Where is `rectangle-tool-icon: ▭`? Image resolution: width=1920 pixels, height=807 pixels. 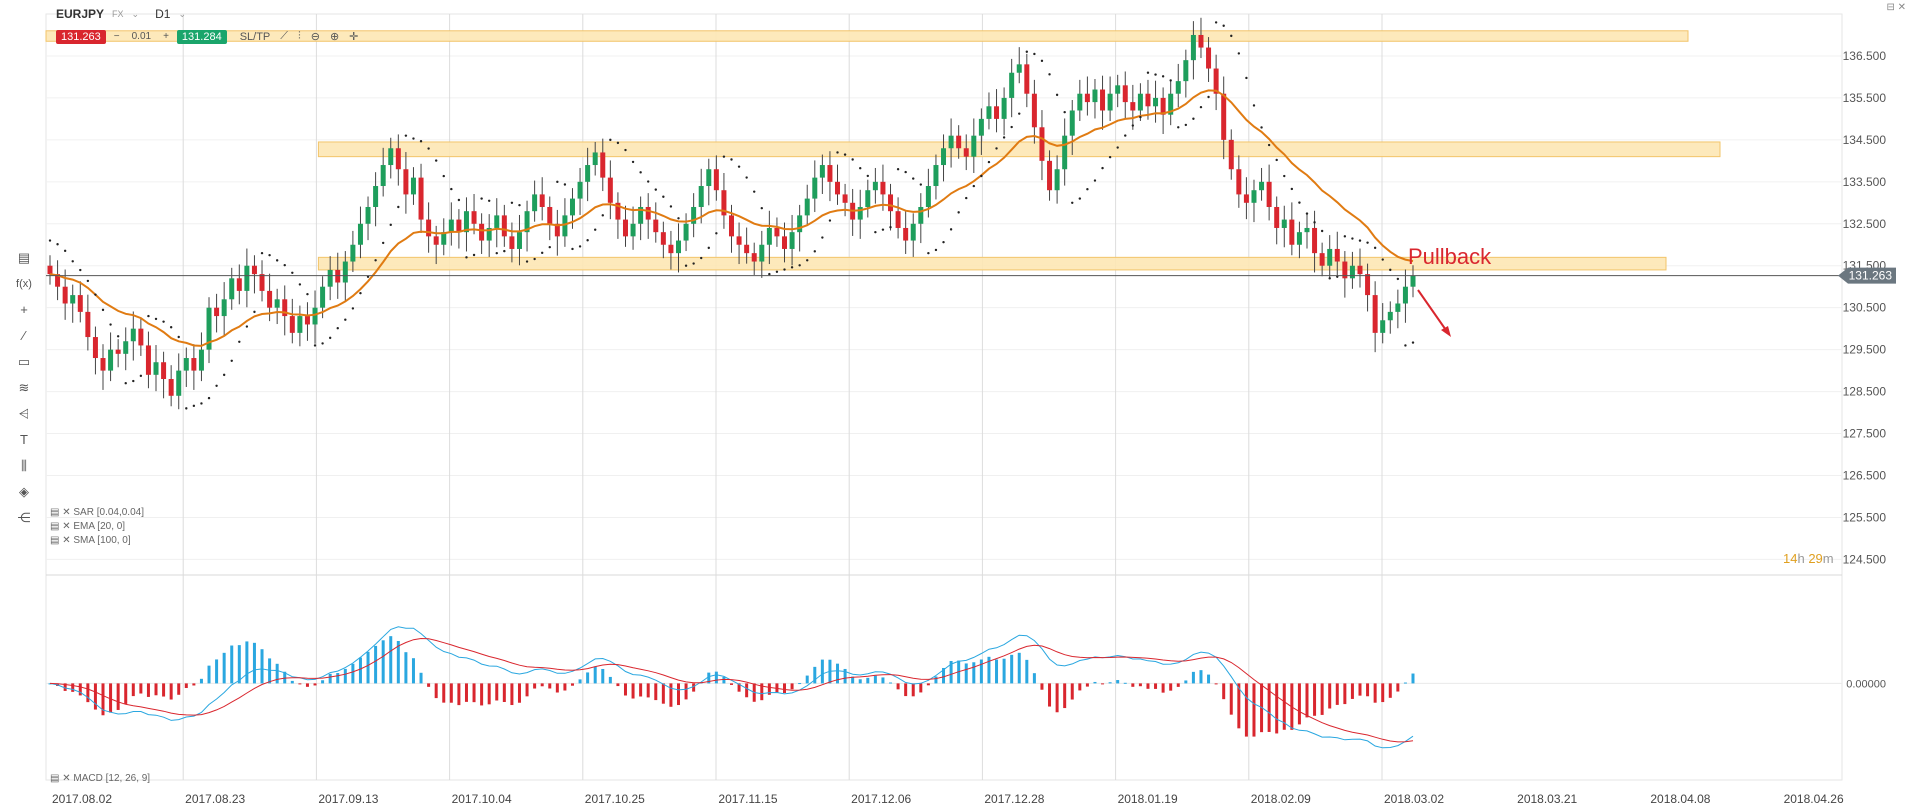
rectangle-tool-icon: ▭ is located at coordinates (24, 361).